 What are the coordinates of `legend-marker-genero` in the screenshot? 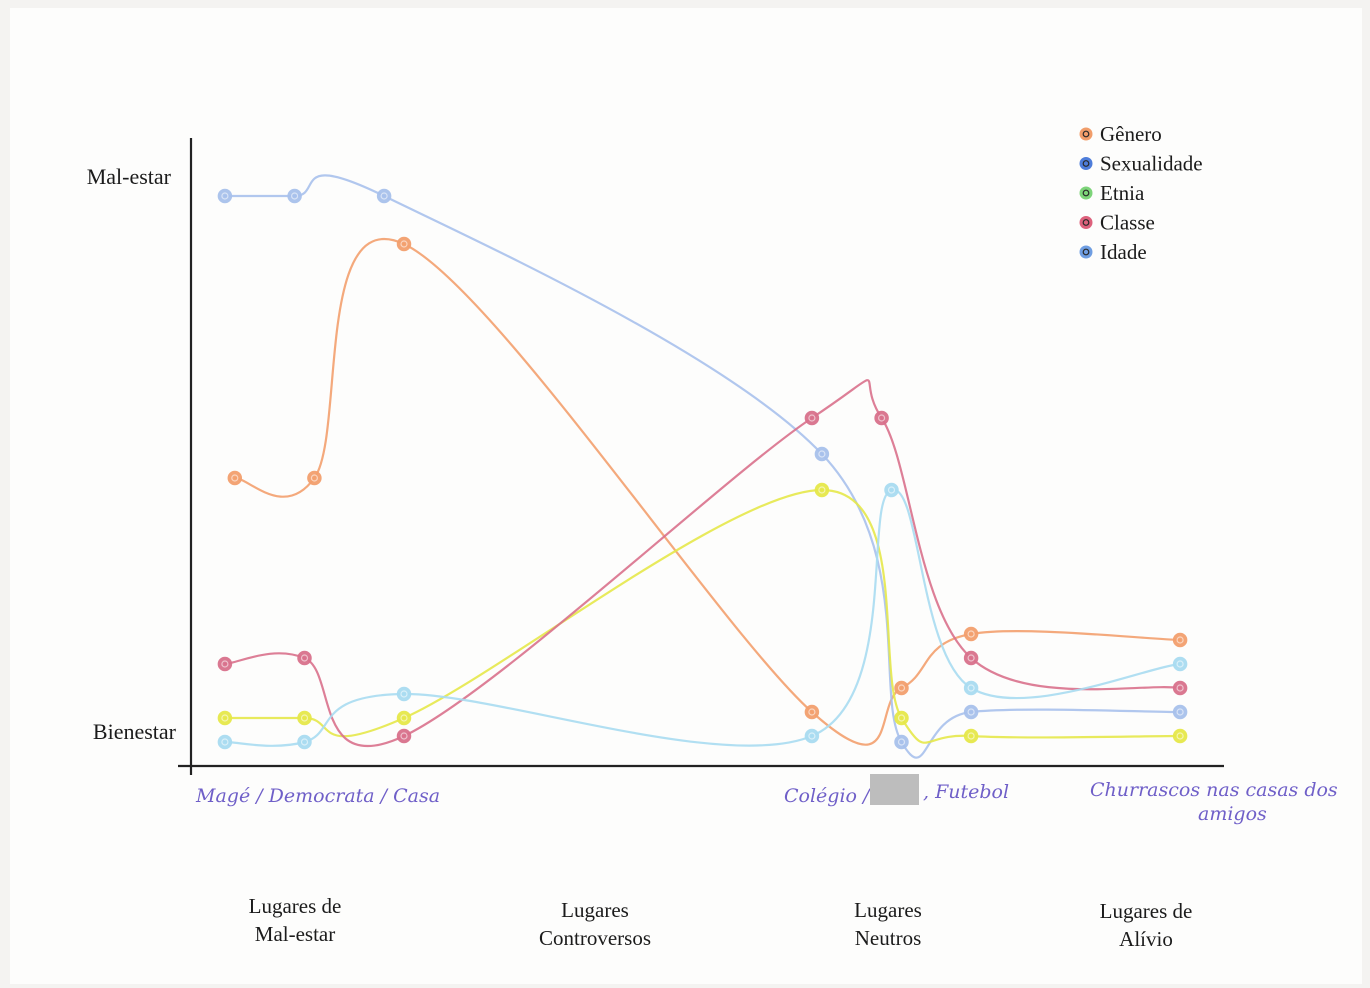 It's located at (1086, 134).